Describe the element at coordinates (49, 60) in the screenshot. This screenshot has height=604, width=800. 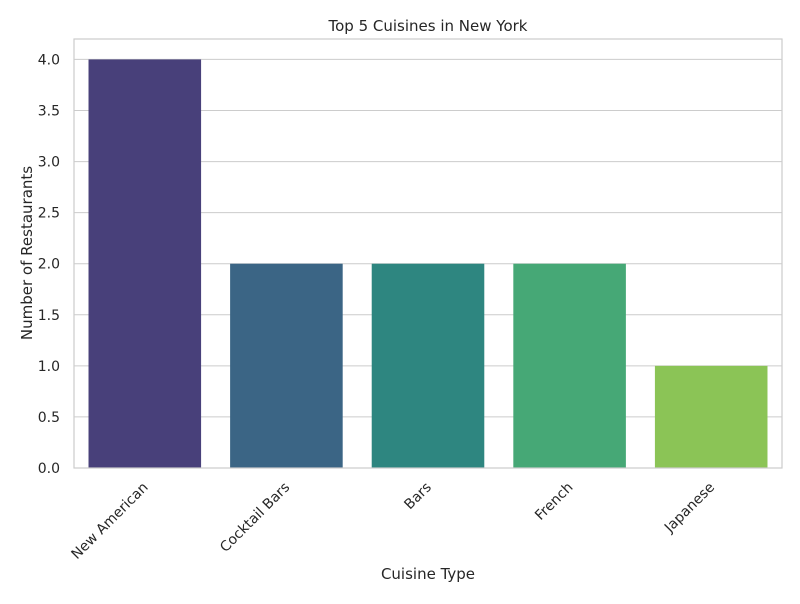
I see `y-tick-label: 4.0` at that location.